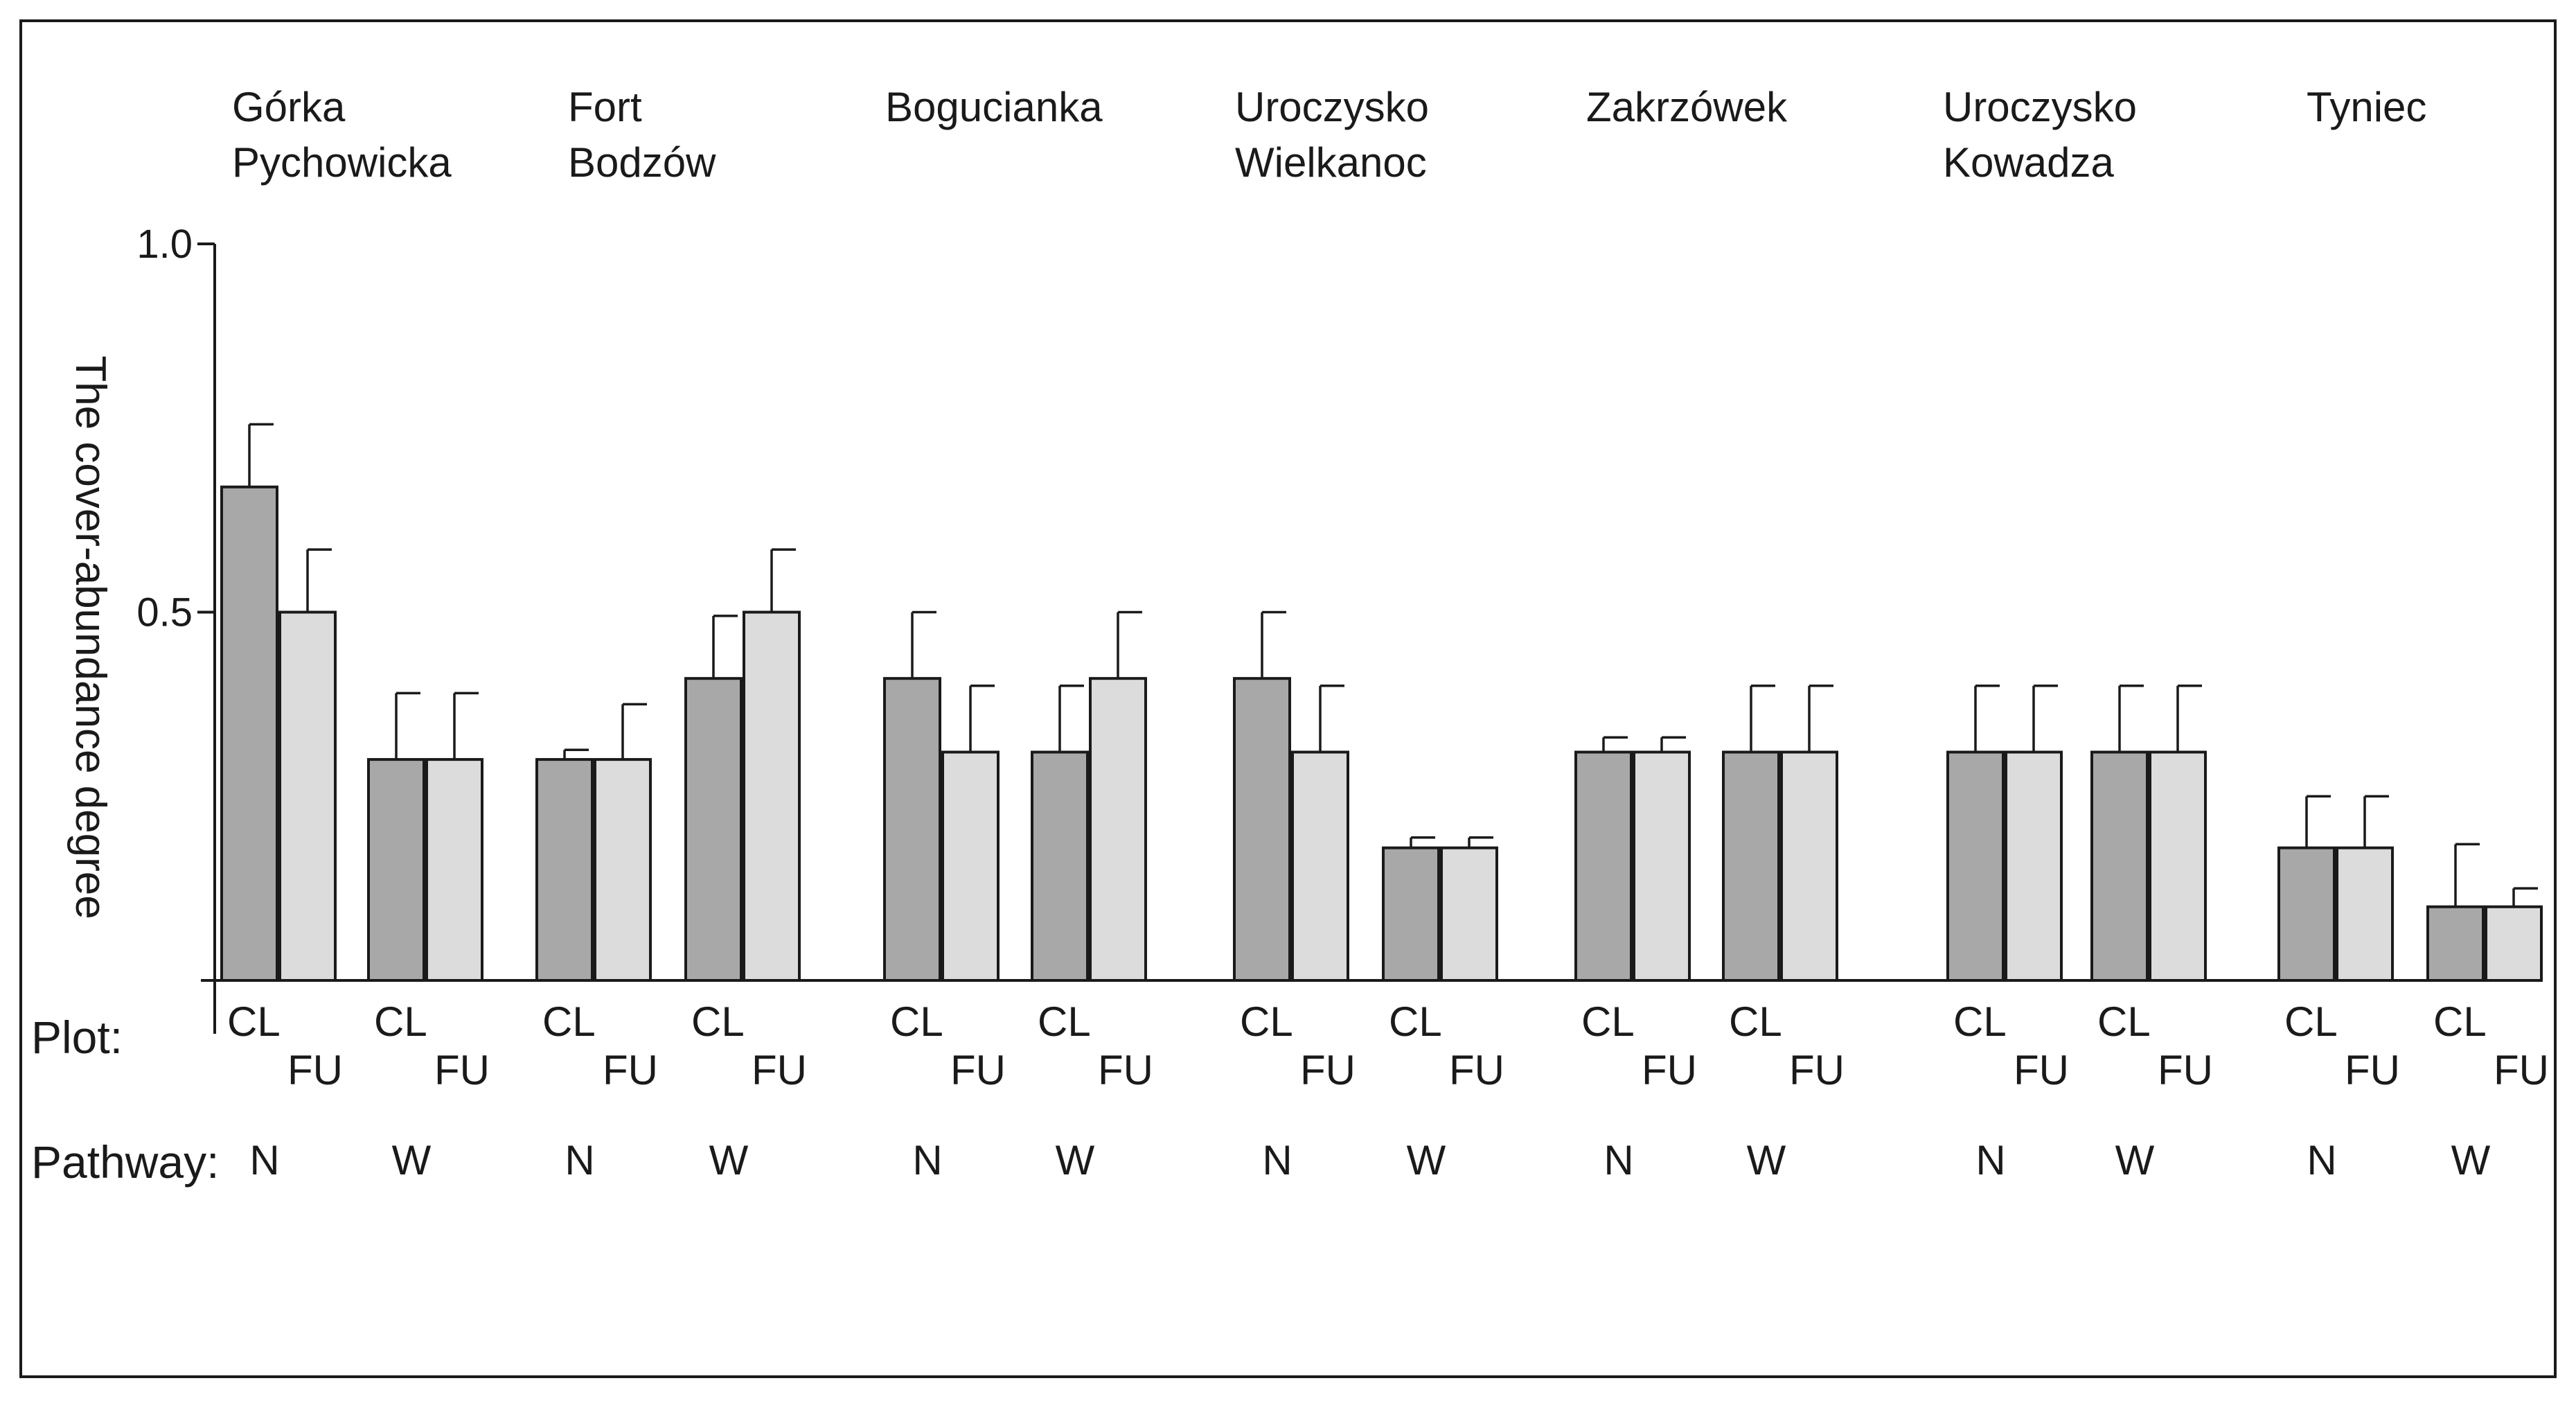  Describe the element at coordinates (342, 162) in the screenshot. I see `site-label: Pychowicka` at that location.